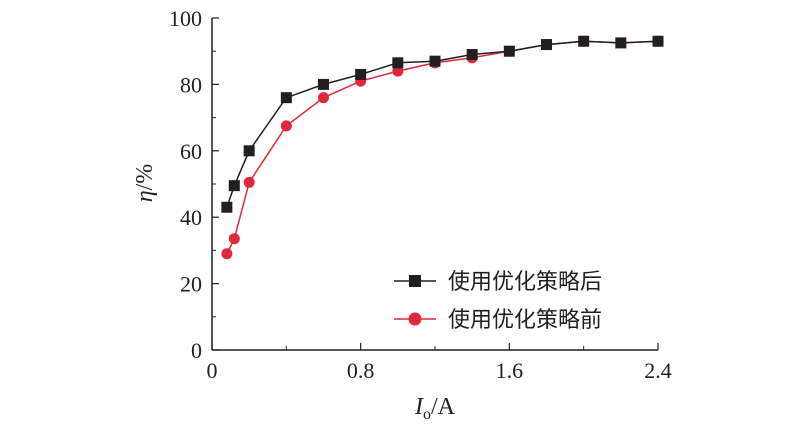 The image size is (800, 426). I want to click on x-axis-label-unit: /A, so click(443, 407).